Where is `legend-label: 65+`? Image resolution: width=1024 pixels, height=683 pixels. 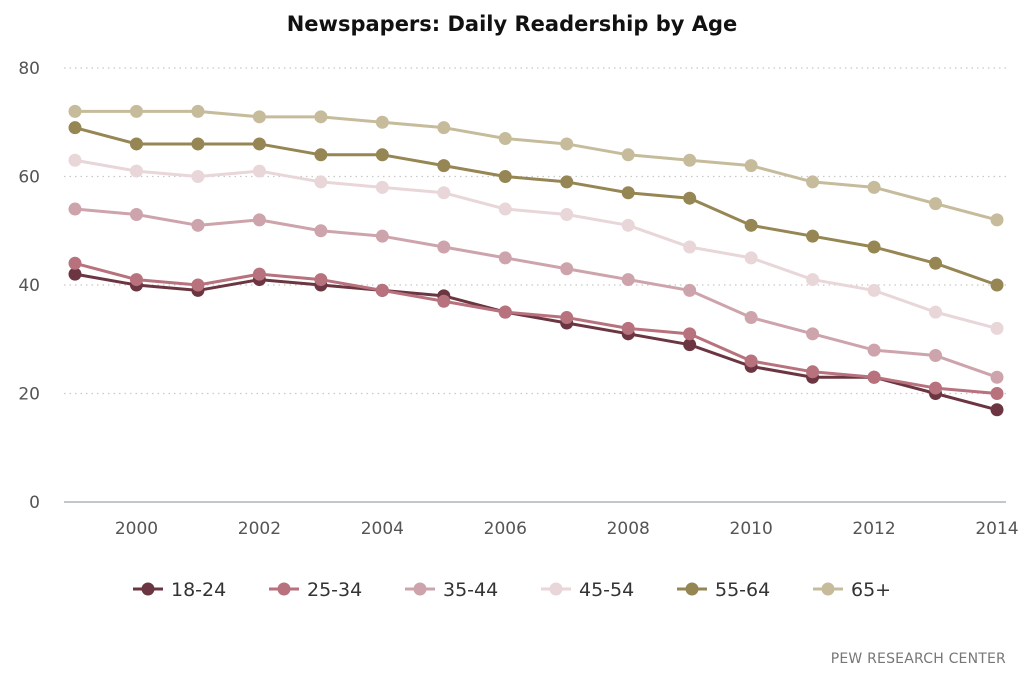
legend-label: 65+ is located at coordinates (871, 590).